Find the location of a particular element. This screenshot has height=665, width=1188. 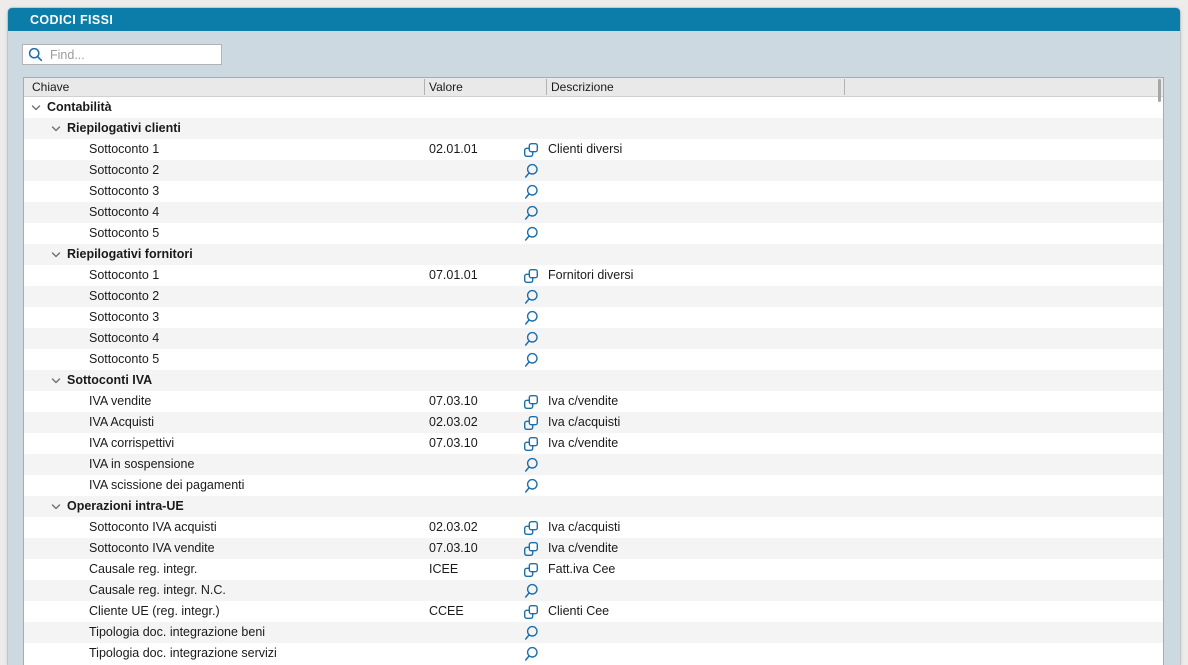

row-value: ICEE is located at coordinates (444, 569).